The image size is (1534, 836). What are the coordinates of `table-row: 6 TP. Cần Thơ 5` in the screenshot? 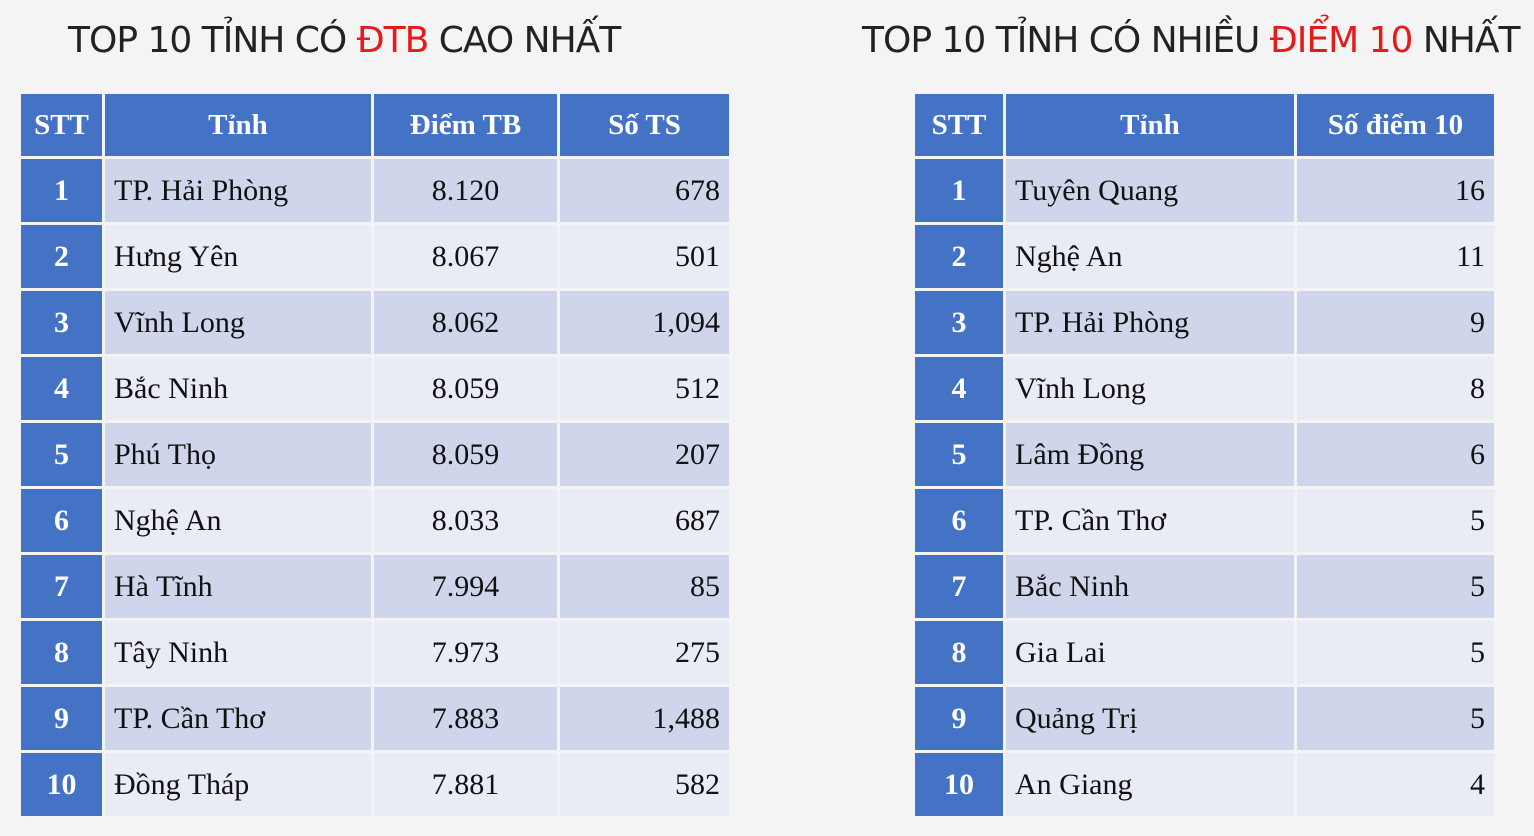 It's located at (1204, 520).